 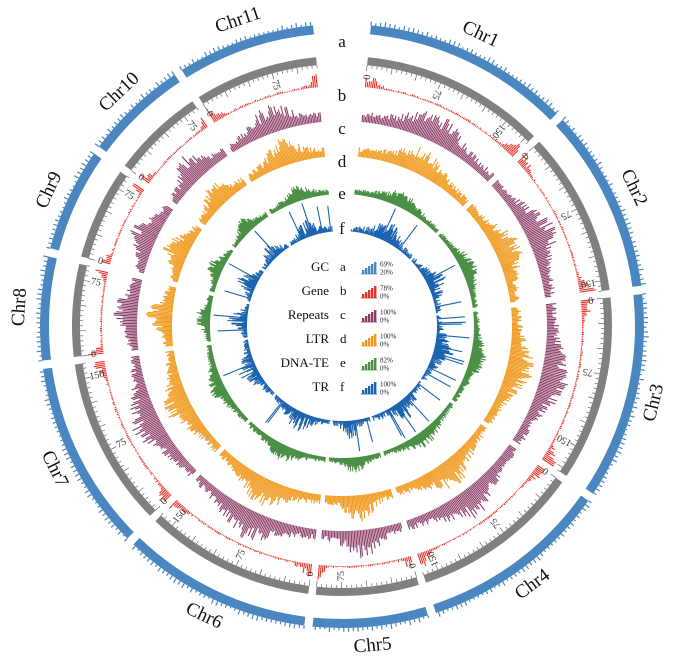 I want to click on track-bars-repeats-chr4, so click(x=461, y=487).